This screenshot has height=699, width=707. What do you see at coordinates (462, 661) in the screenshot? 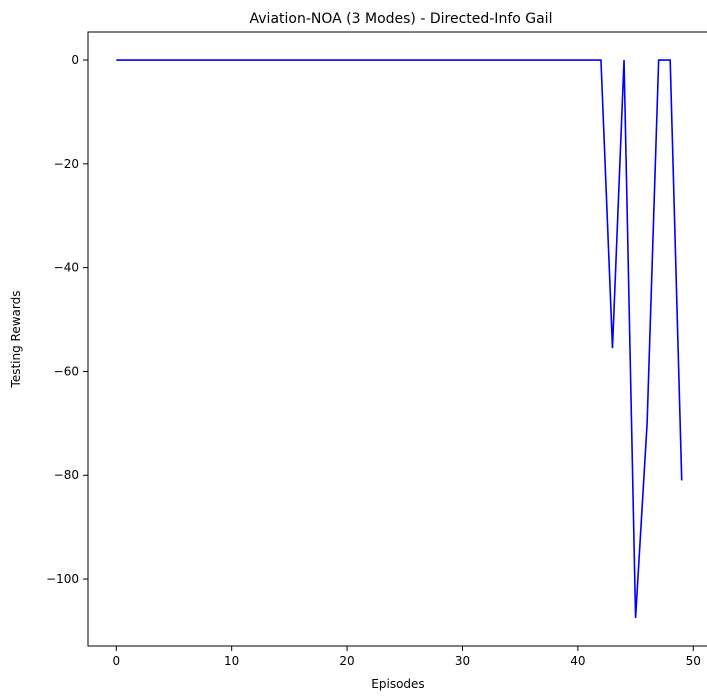
I see `x-tick-label: 30` at bounding box center [462, 661].